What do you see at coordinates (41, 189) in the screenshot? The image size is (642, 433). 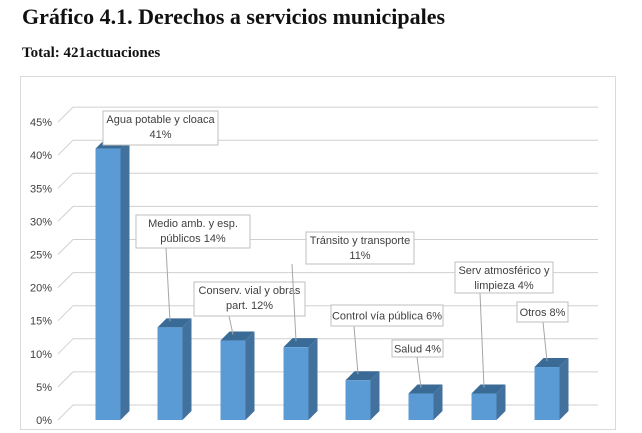 I see `y-tick-label: 35%` at bounding box center [41, 189].